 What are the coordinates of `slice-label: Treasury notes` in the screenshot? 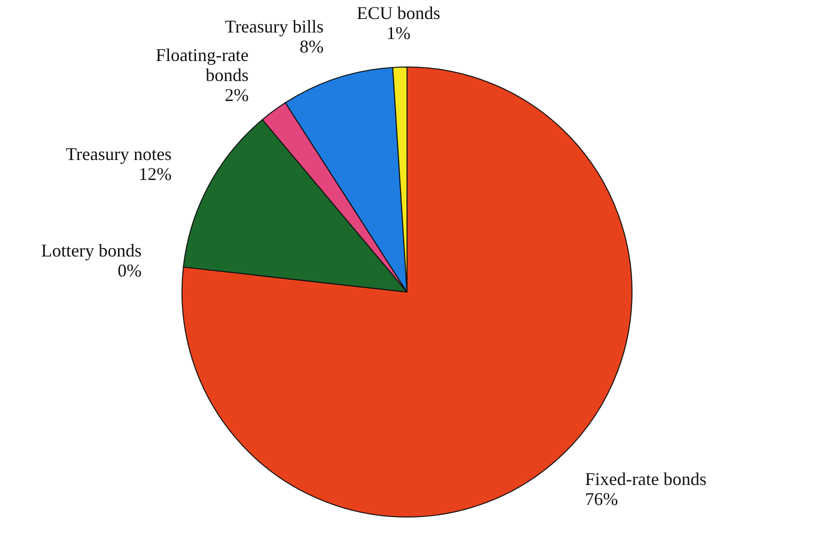 It's located at (119, 154).